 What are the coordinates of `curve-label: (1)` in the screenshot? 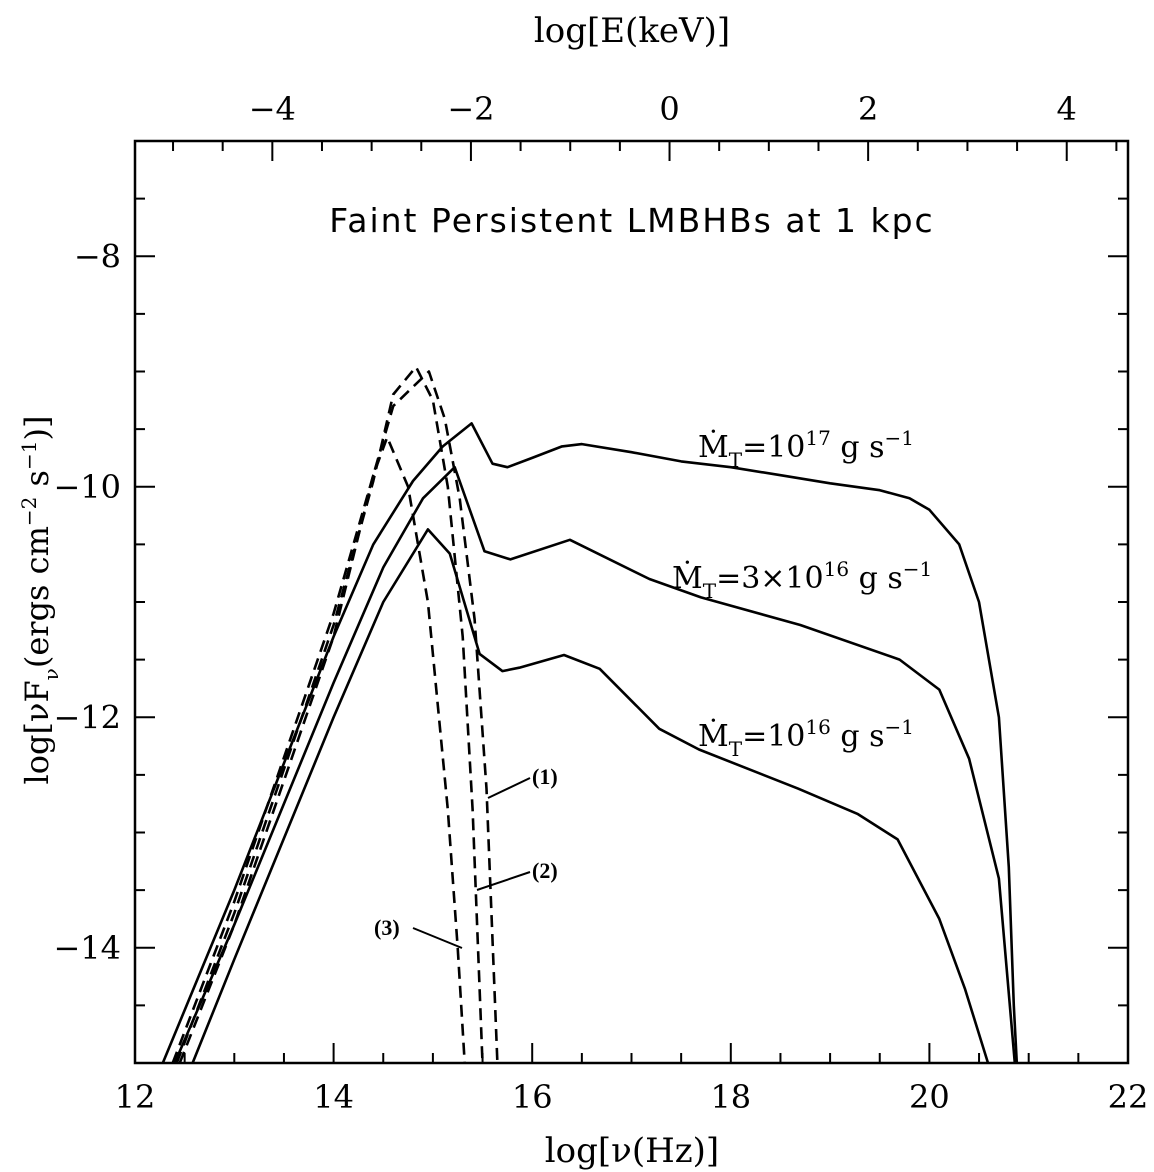 It's located at (545, 776).